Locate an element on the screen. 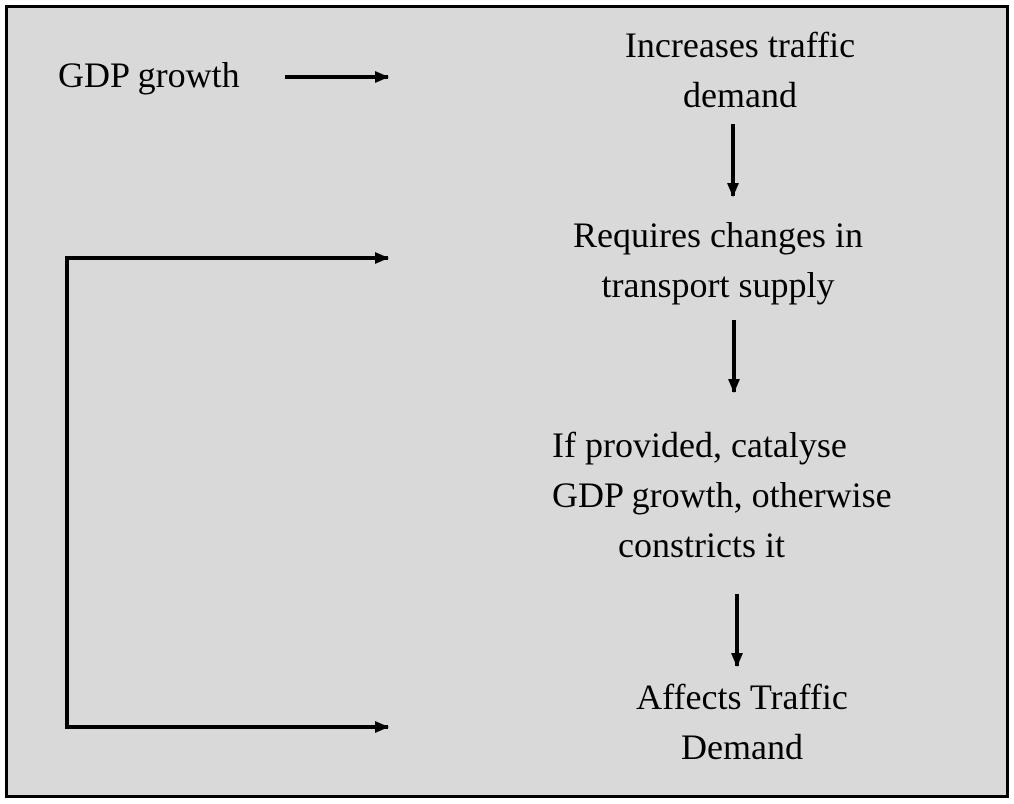  node-affects-traffic-demand-line-2: Demand is located at coordinates (742, 747).